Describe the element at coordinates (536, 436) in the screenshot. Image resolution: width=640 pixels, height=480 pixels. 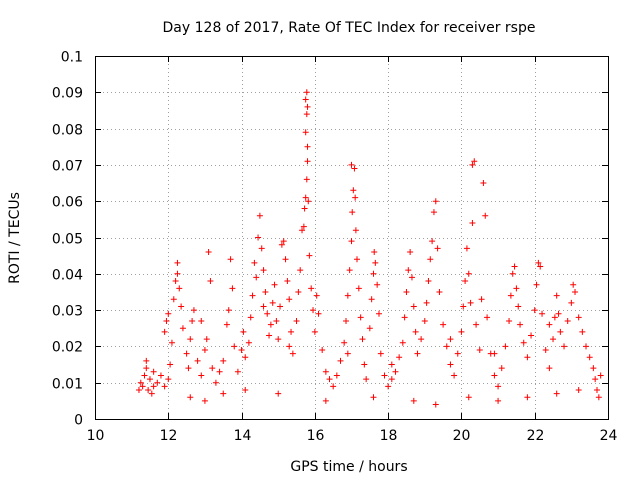
I see `x-tick-label: 22` at that location.